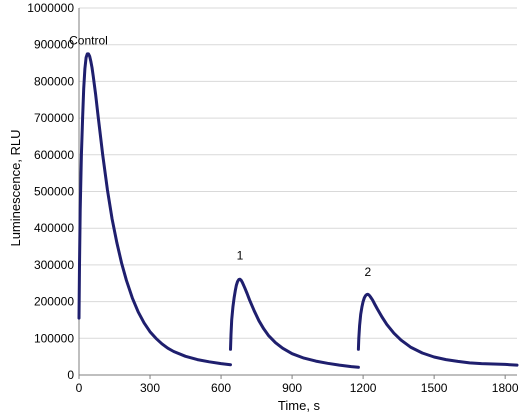 This screenshot has width=522, height=417. I want to click on y-tick-label: 400000, so click(54, 228).